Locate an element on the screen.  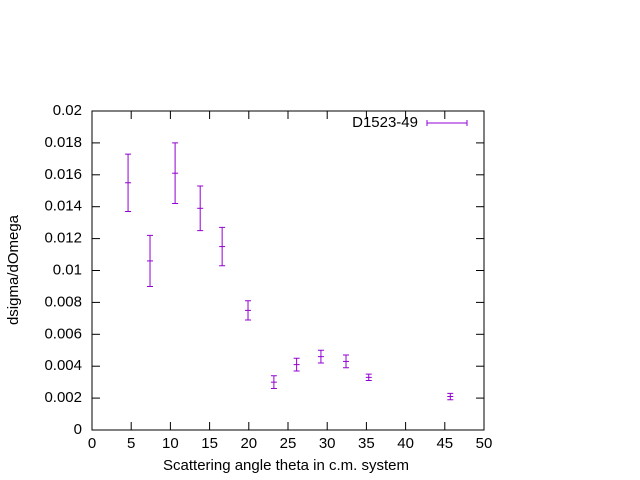
y-tick-label: 0.014 is located at coordinates (63, 206).